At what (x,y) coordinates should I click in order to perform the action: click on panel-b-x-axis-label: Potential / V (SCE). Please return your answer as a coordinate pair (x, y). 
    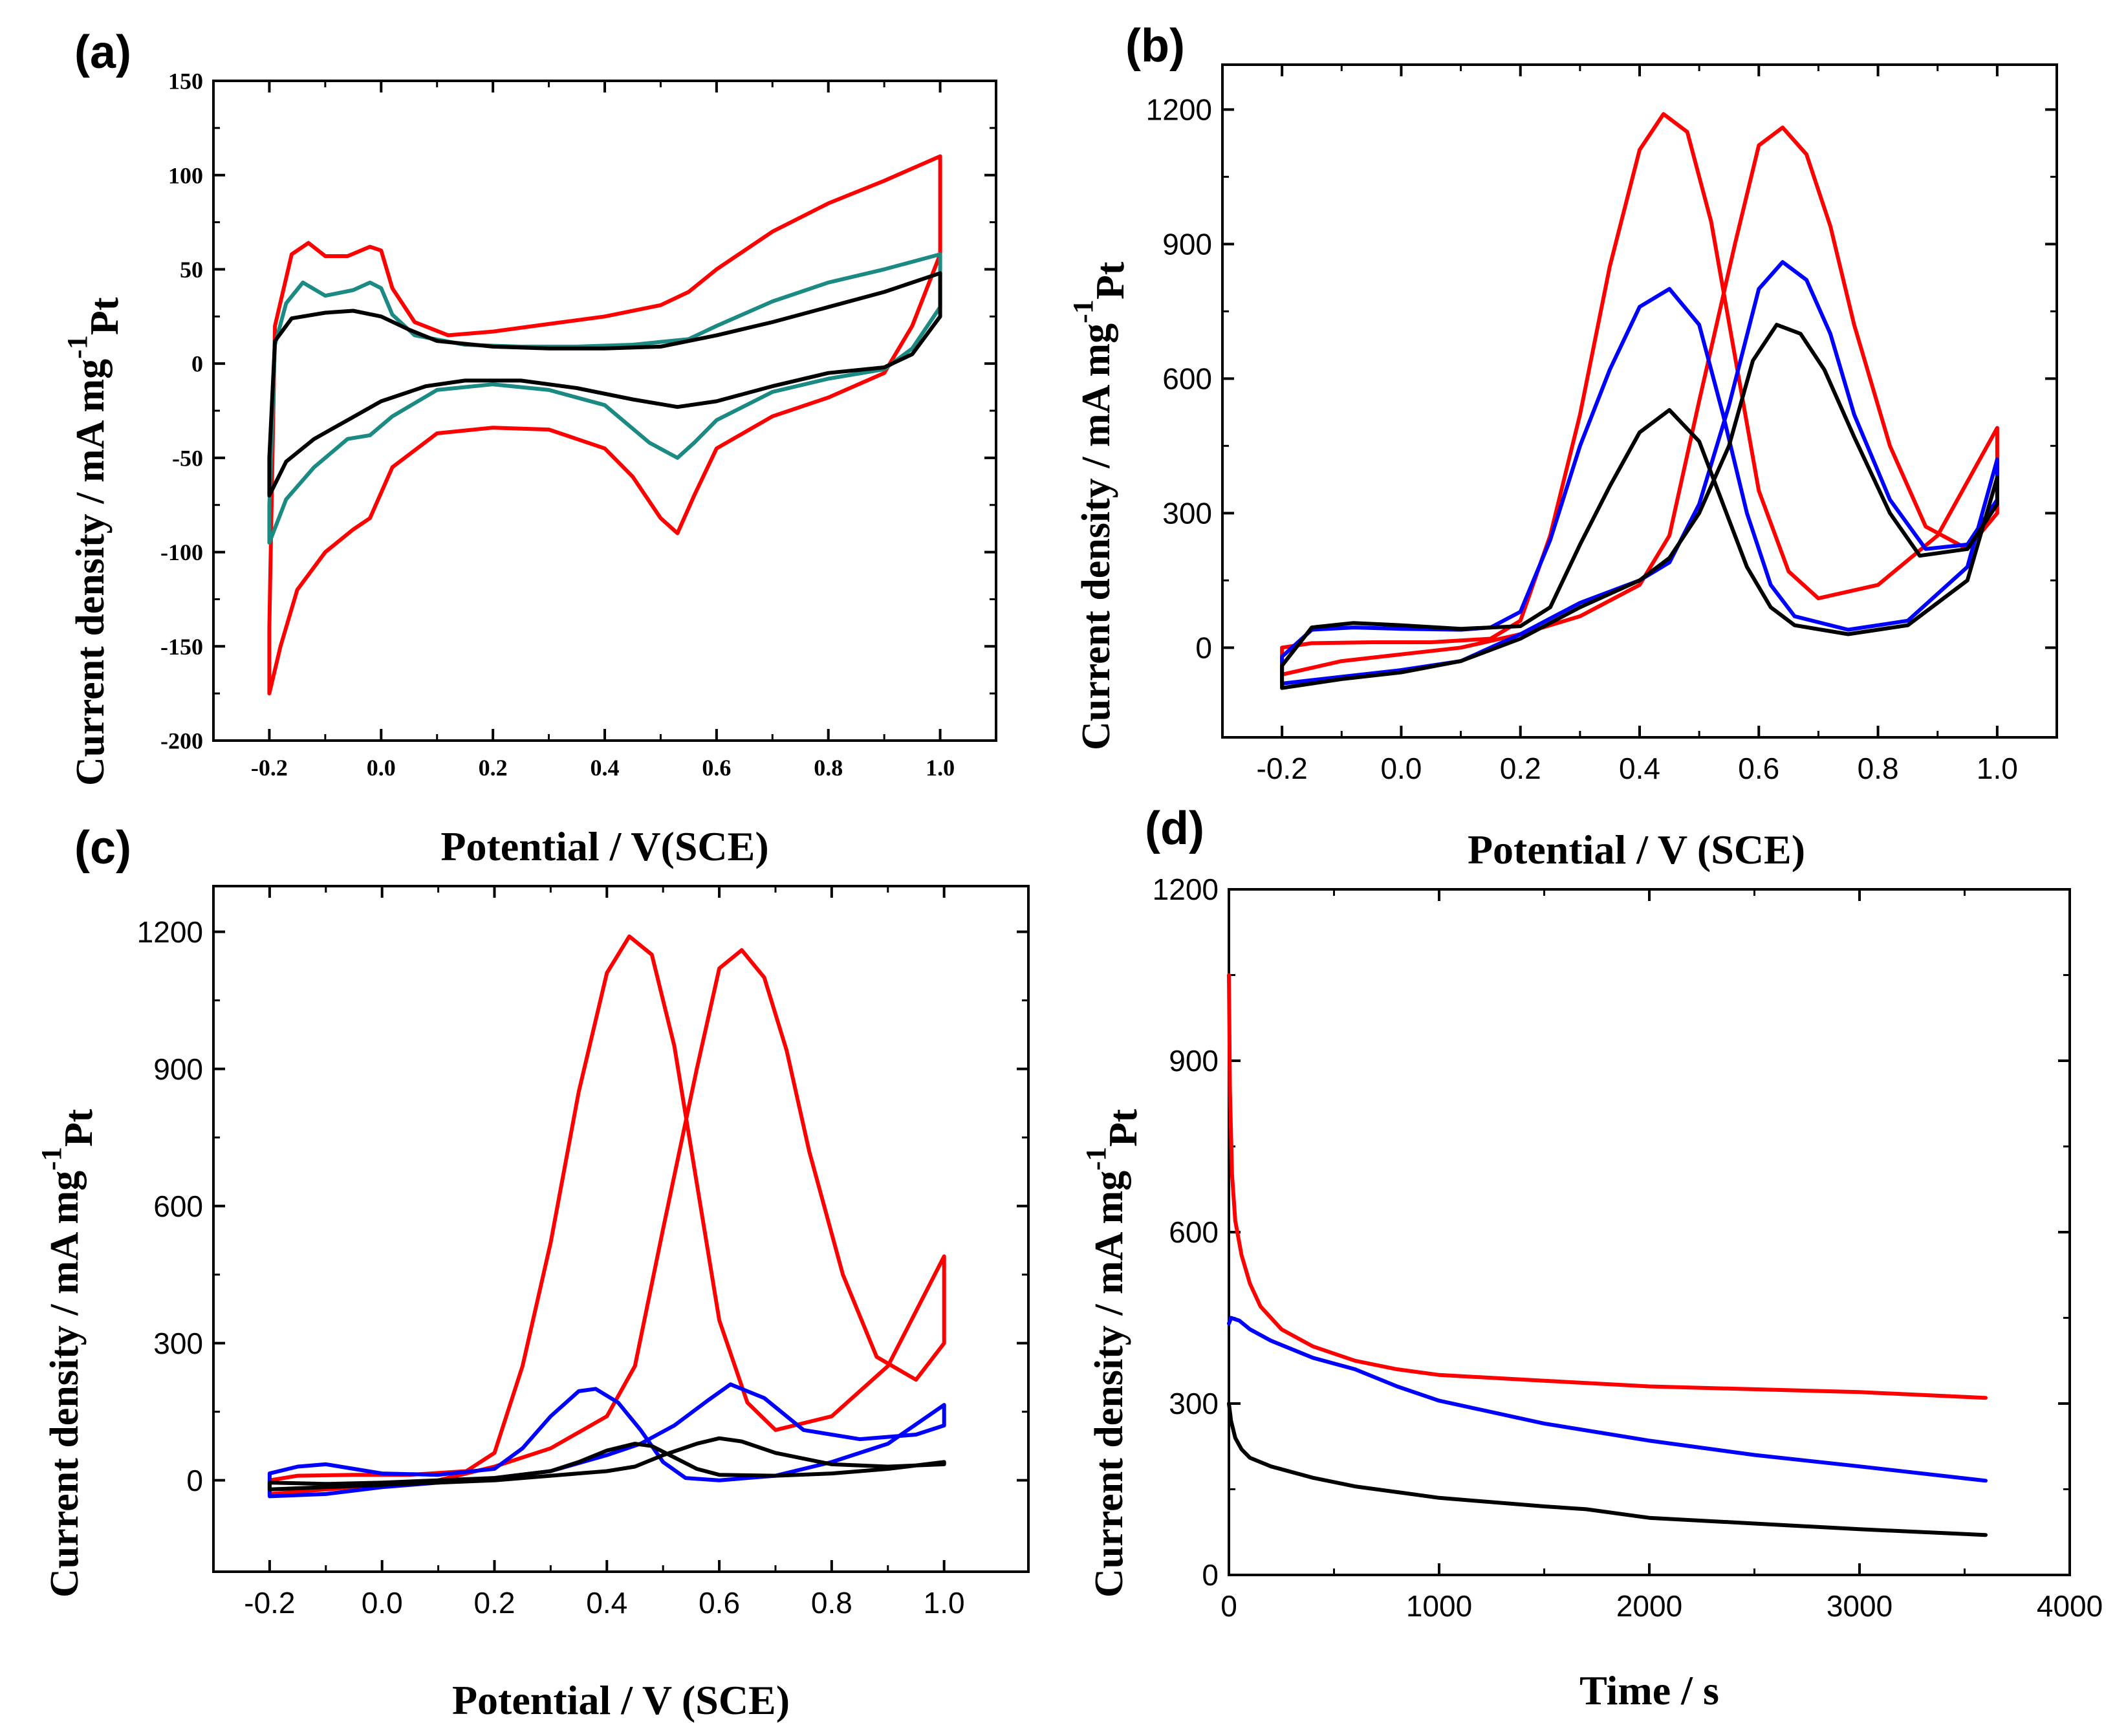
    Looking at the image, I should click on (1636, 850).